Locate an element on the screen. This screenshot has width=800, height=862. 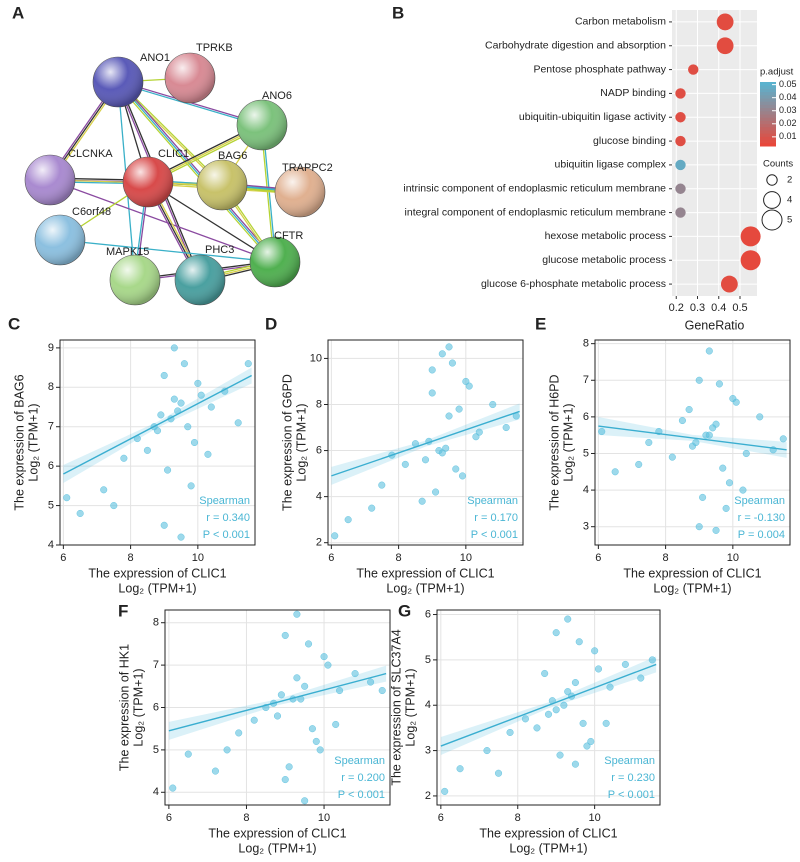
node-label: CLIC1 is located at coordinates (173, 154).